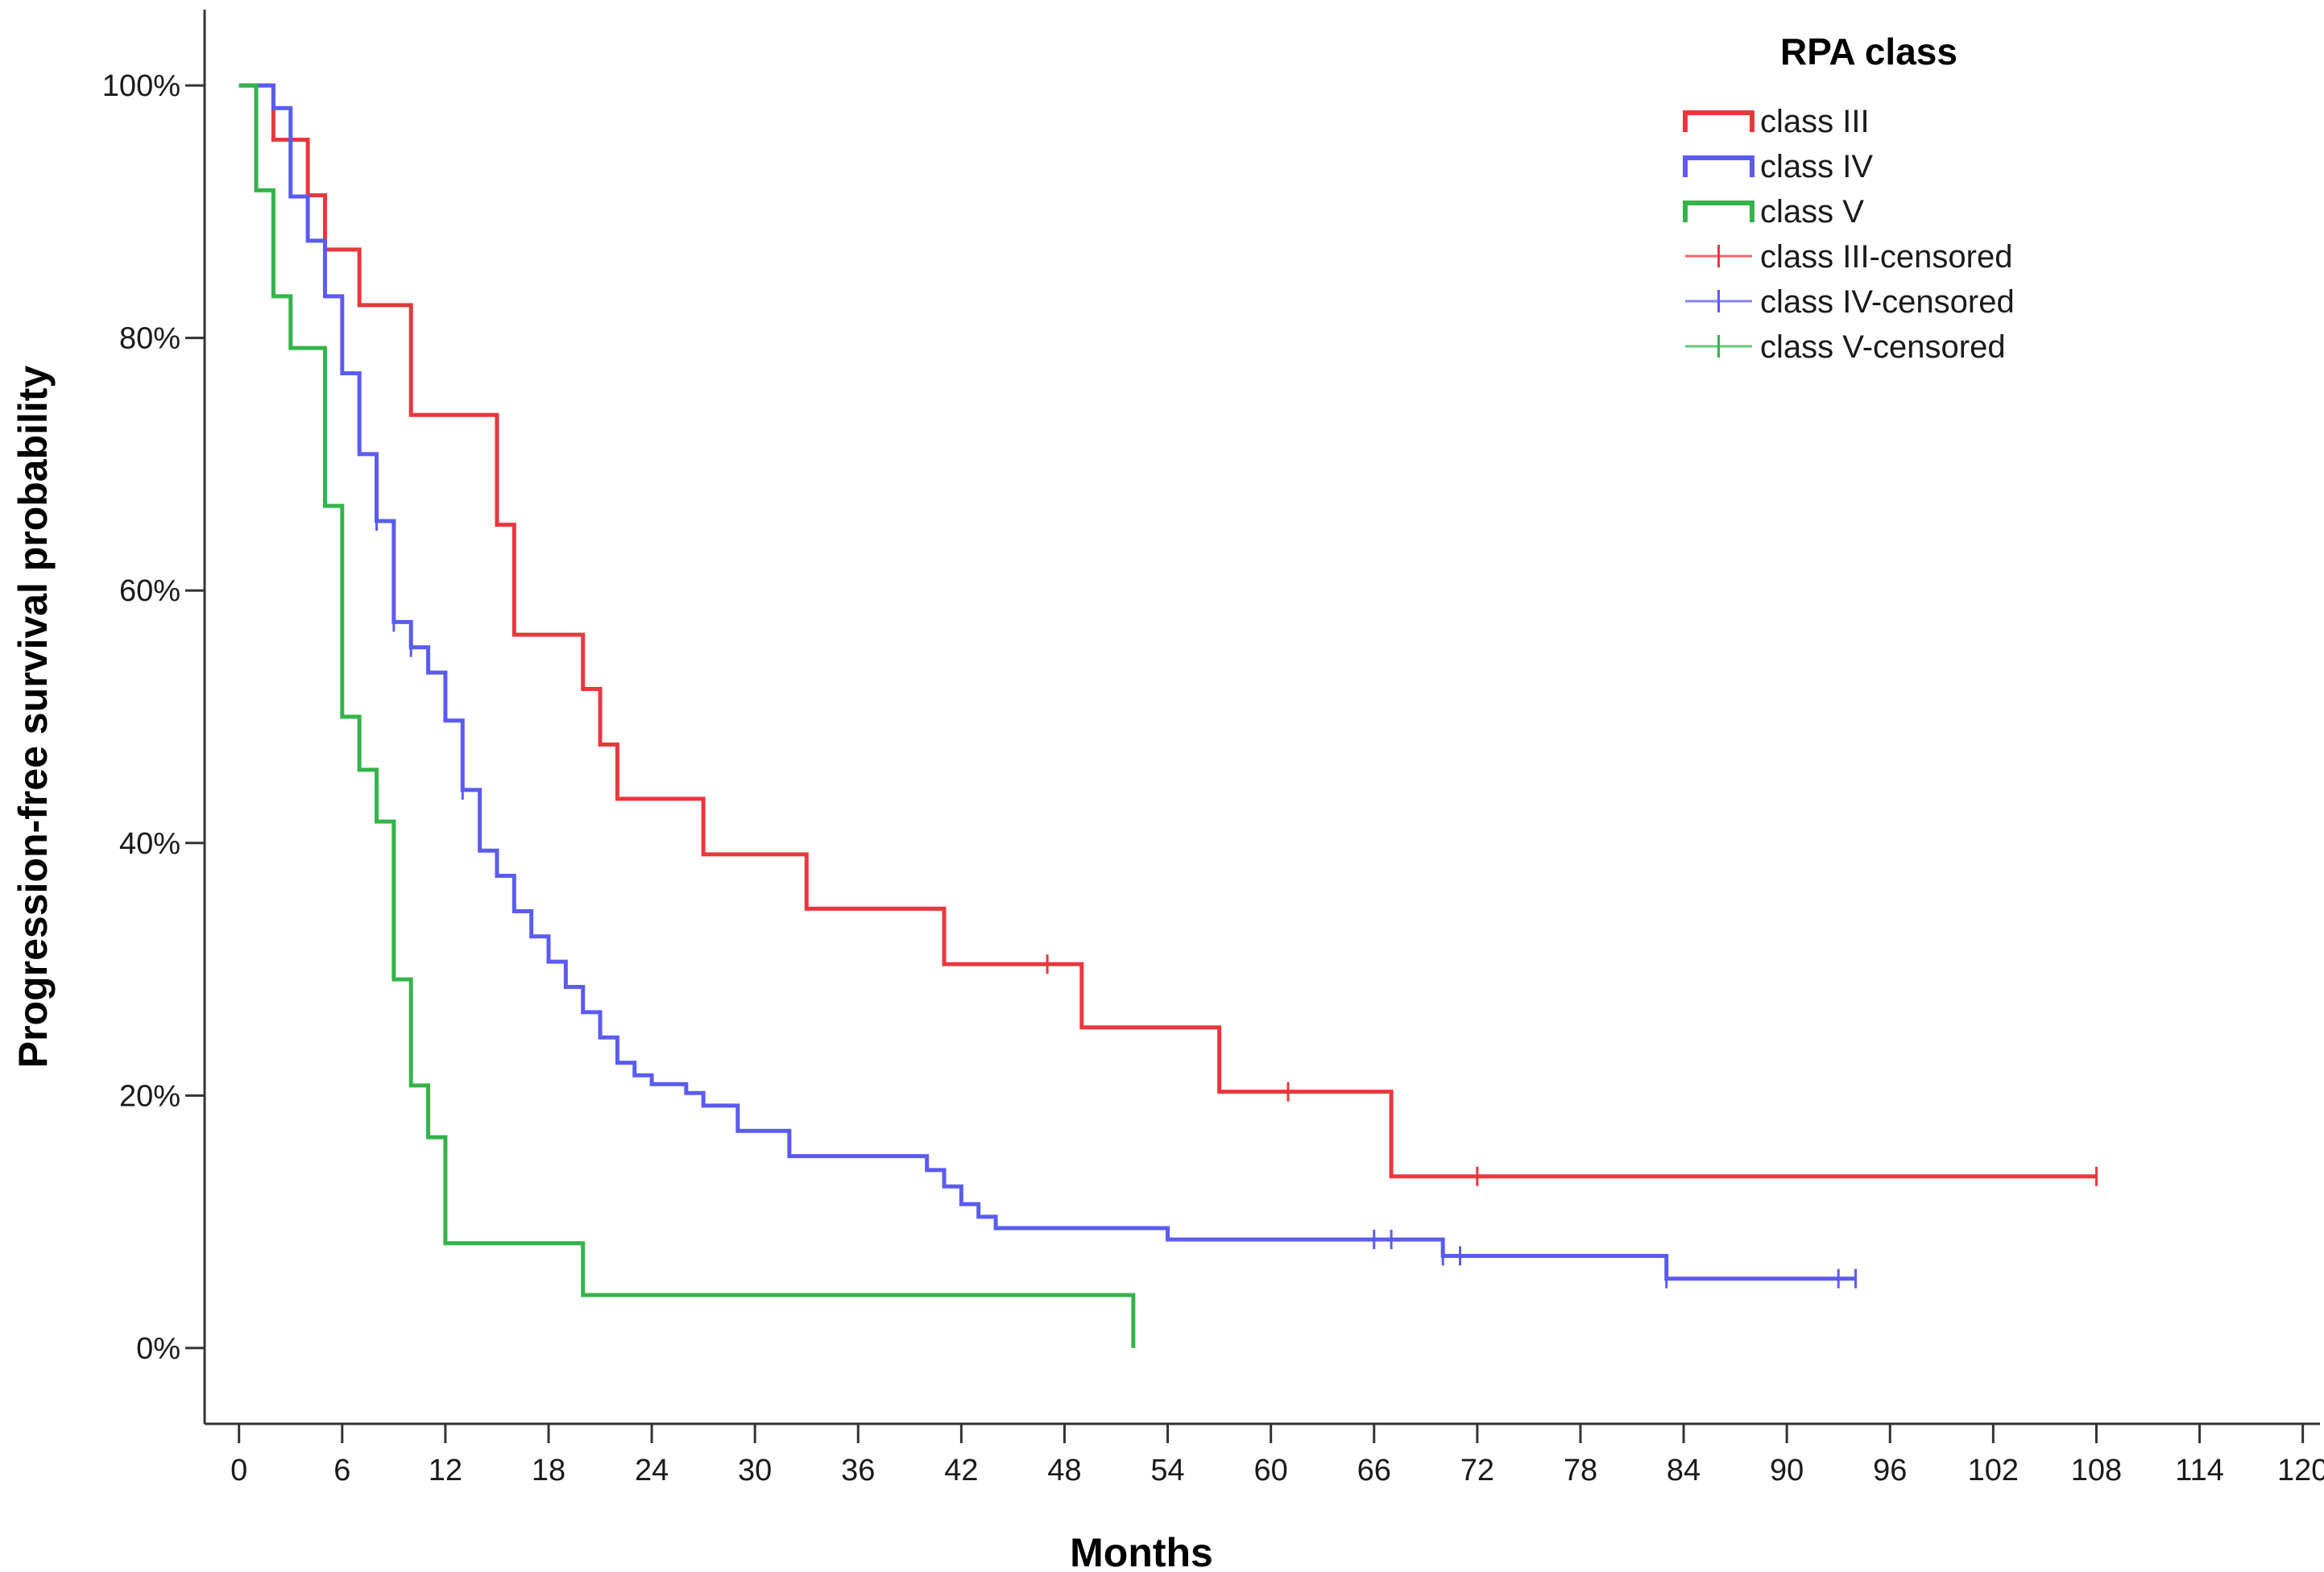  I want to click on y-tick-label: 60%, so click(150, 591).